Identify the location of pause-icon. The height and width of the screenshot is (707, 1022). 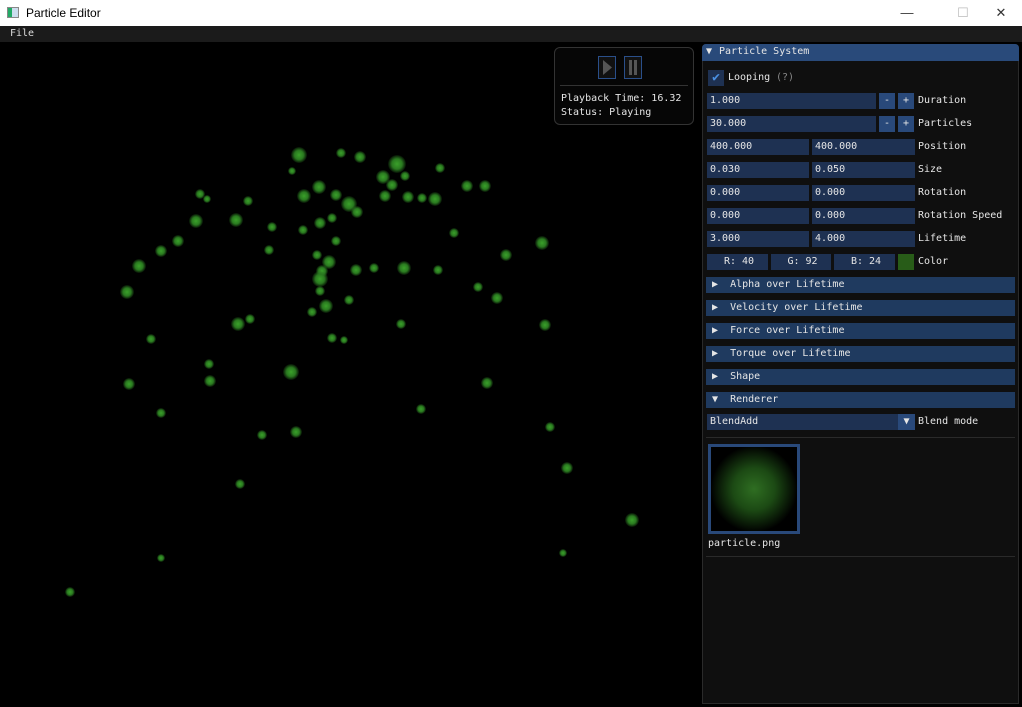
(633, 67).